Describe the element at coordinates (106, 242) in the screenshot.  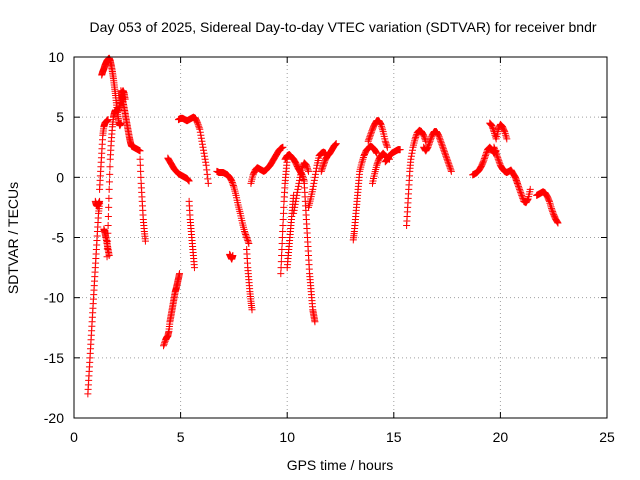
I see `series-arc5` at that location.